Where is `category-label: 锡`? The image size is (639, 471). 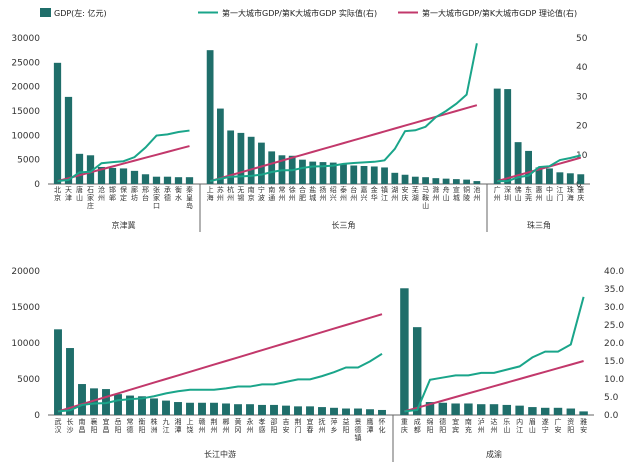 category-label: 锡 is located at coordinates (240, 197).